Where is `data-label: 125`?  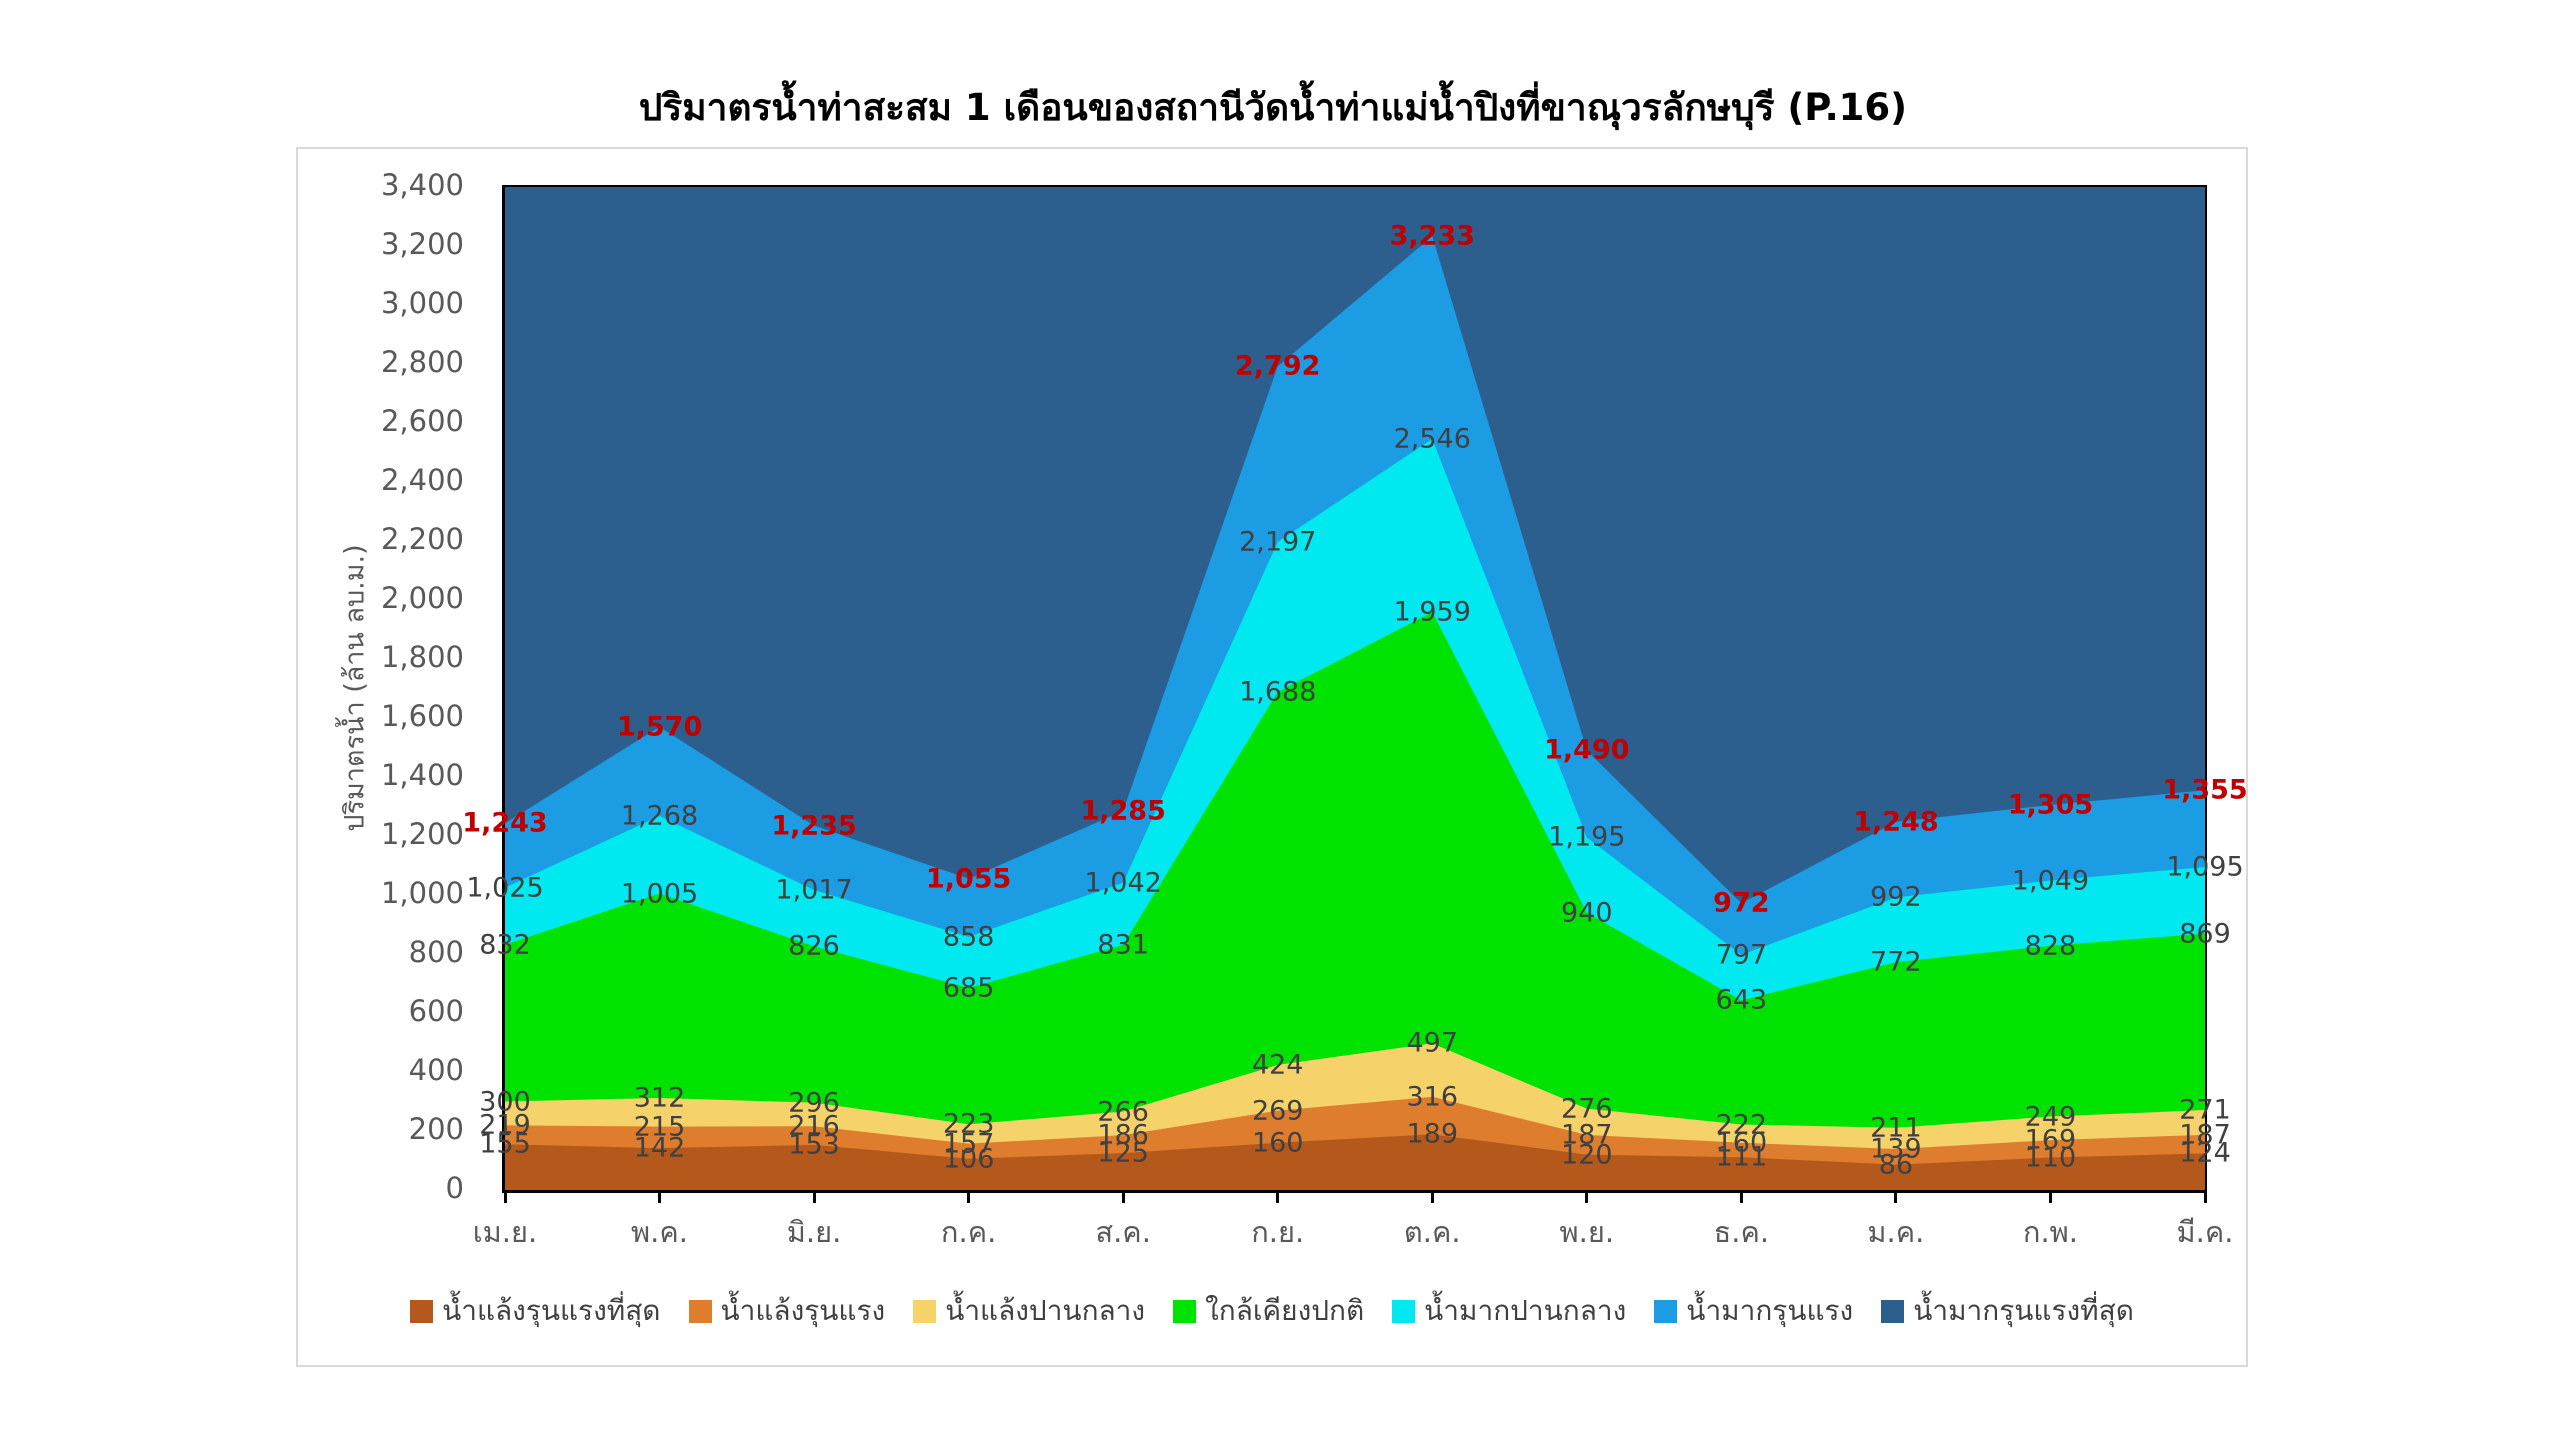 data-label: 125 is located at coordinates (1123, 1153).